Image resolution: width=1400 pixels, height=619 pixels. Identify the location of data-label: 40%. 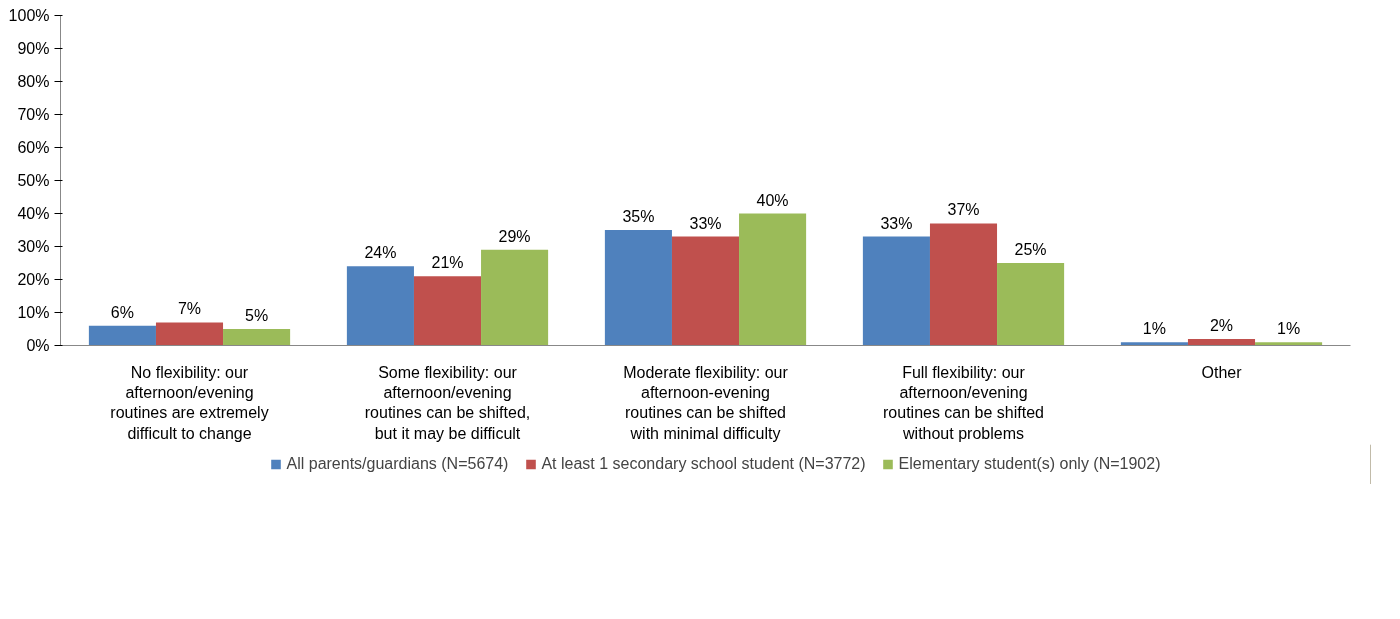
(772, 200).